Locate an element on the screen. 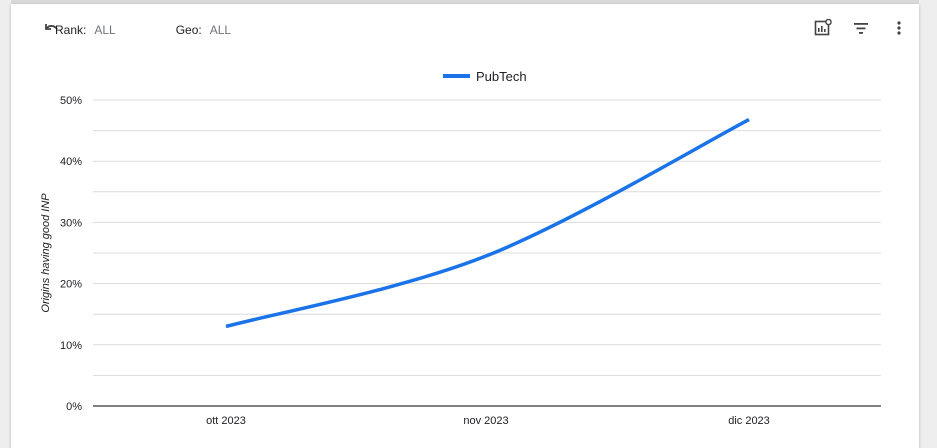 The height and width of the screenshot is (448, 937). x-tick-label: nov 2023 is located at coordinates (485, 421).